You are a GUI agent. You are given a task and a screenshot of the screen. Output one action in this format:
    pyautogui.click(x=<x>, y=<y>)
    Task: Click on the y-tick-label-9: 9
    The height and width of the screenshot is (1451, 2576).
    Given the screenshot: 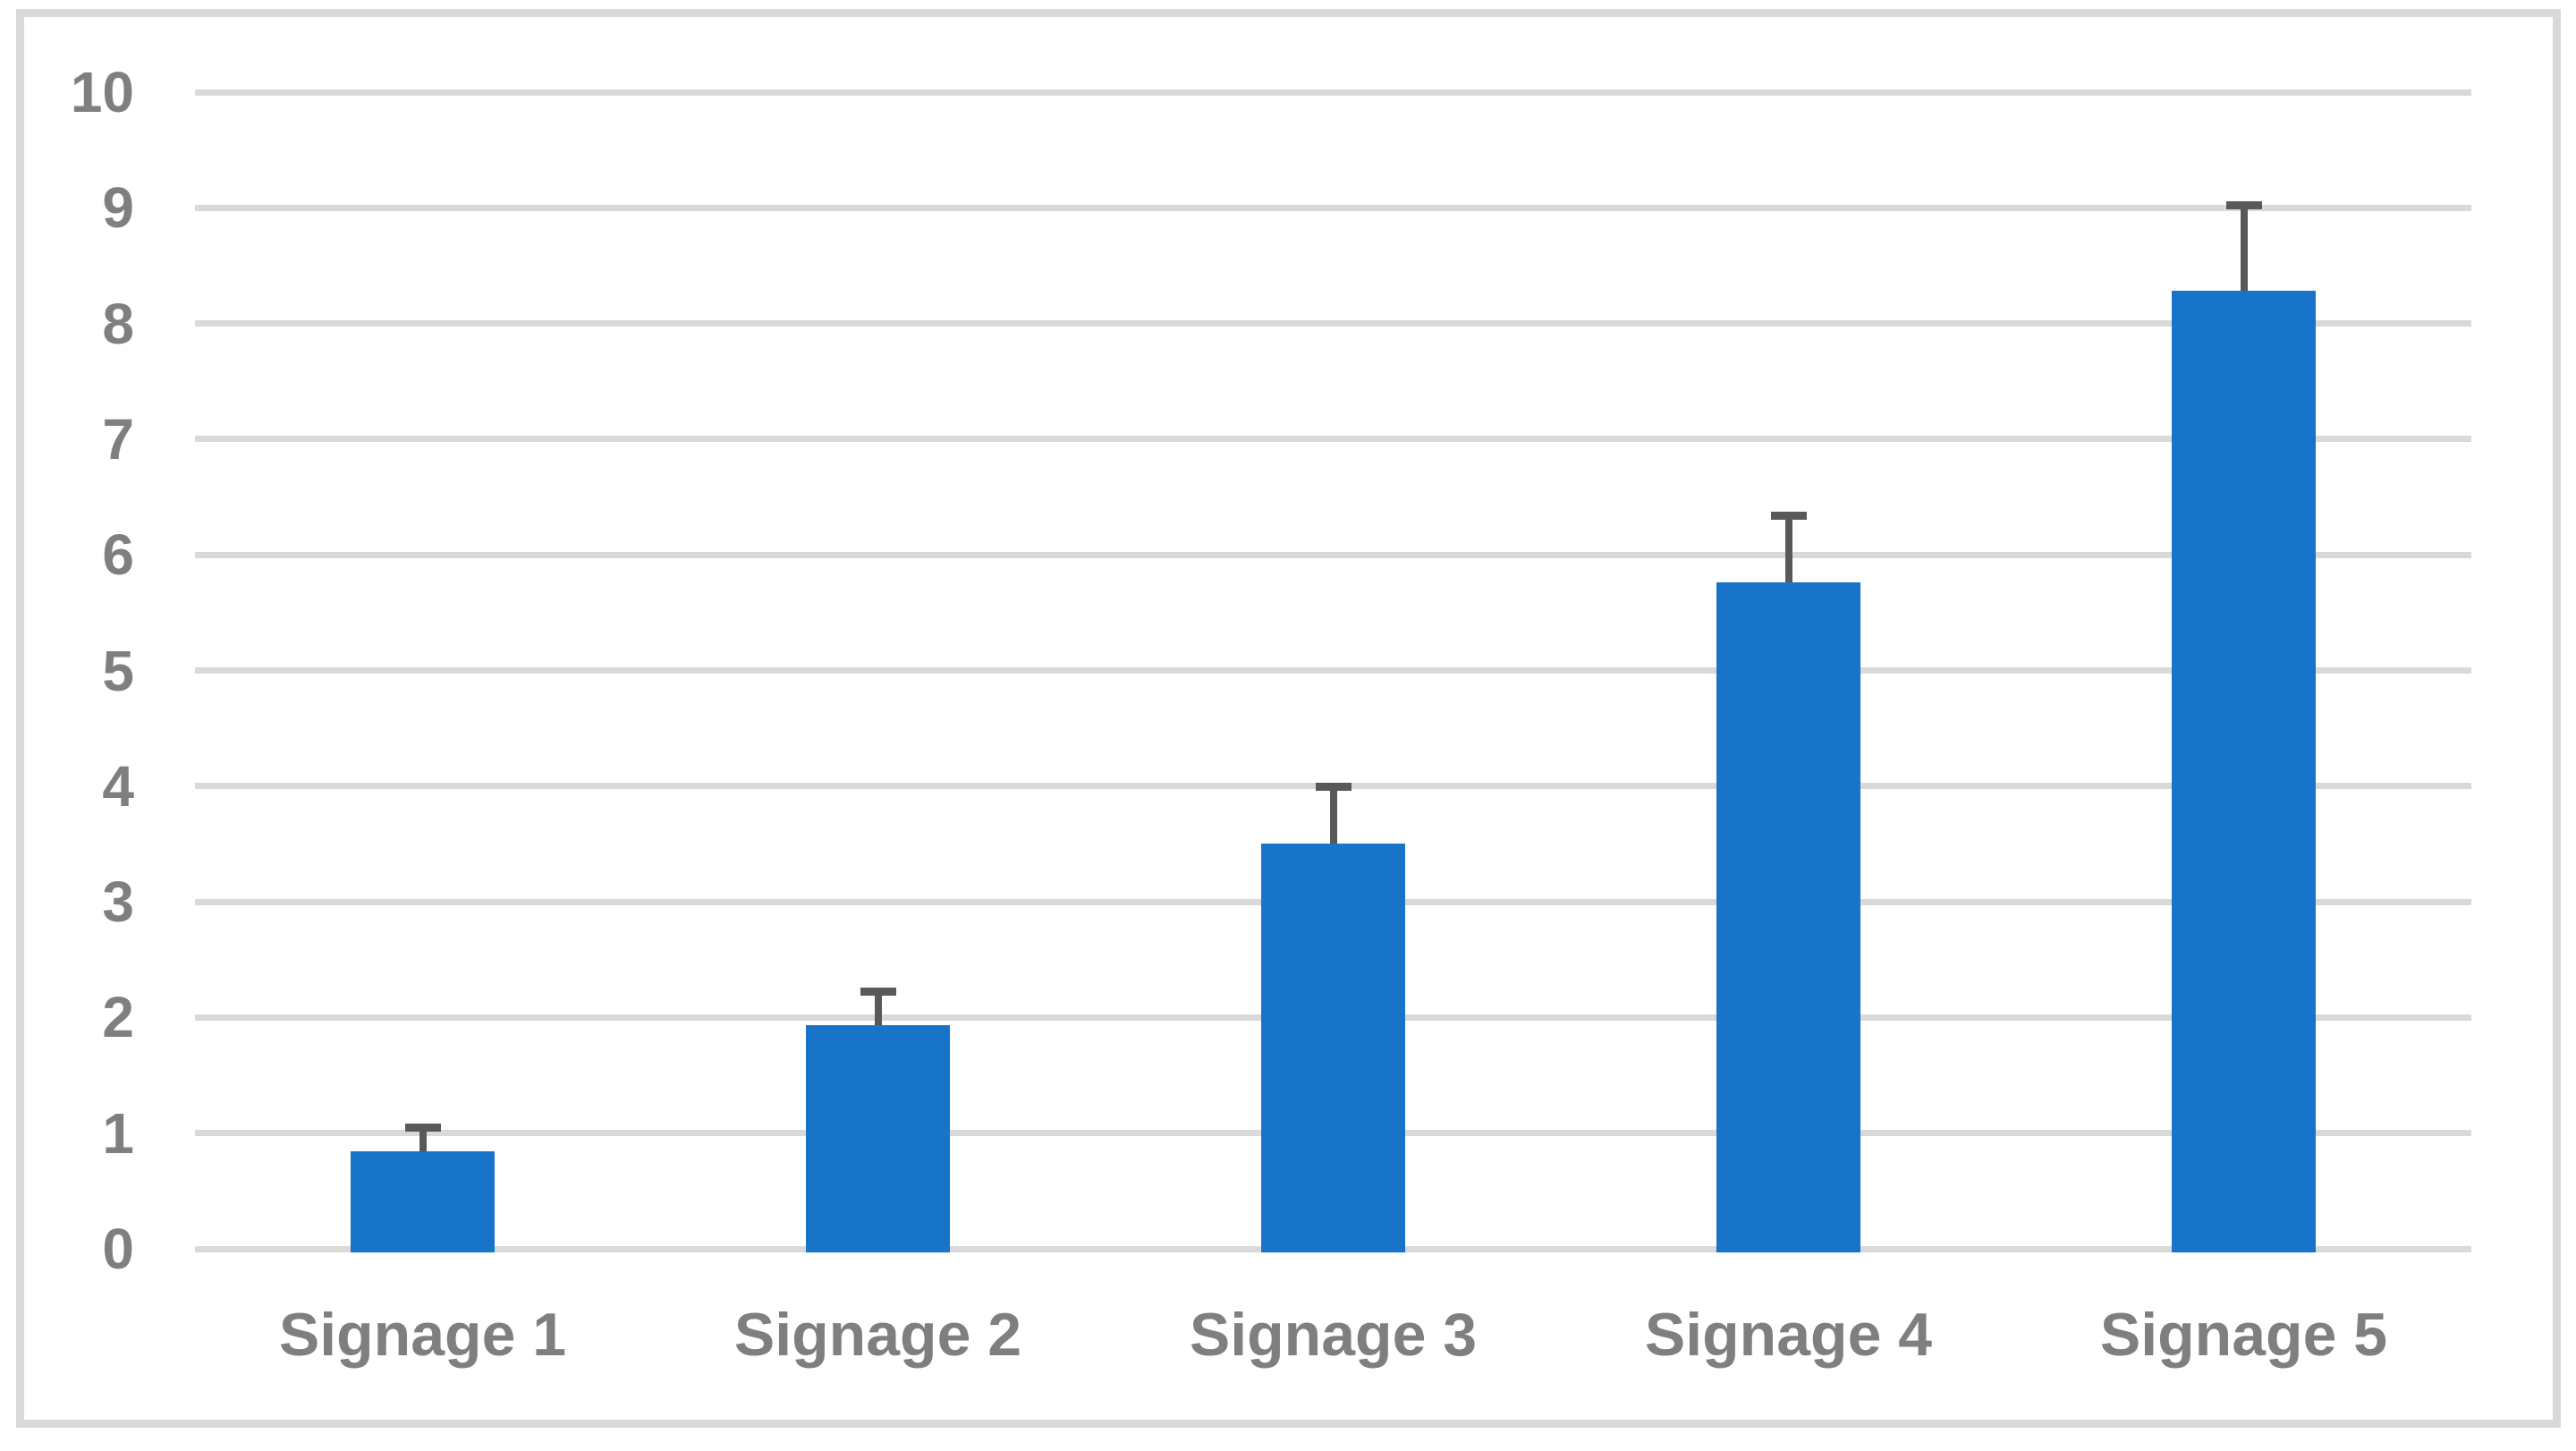 What is the action you would take?
    pyautogui.click(x=118, y=208)
    